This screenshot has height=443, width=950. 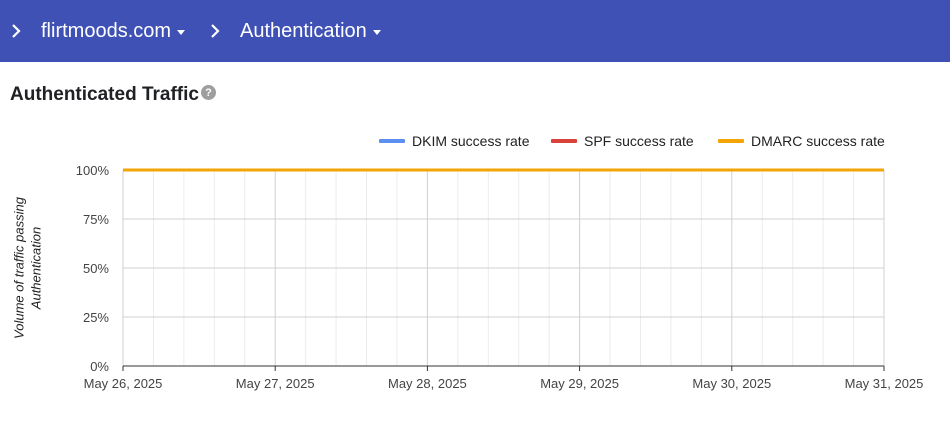 I want to click on breadcrumb-domain-label: flirtmoods.com, so click(x=106, y=30).